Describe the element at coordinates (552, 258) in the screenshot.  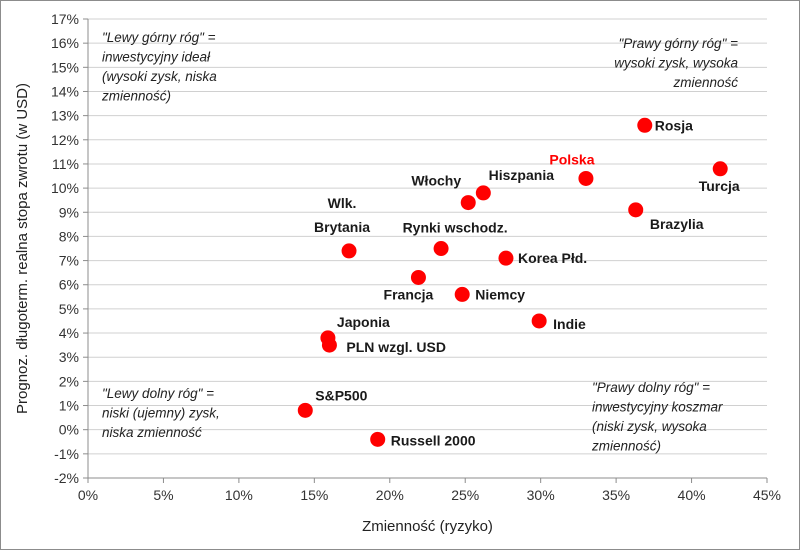
I see `point-label-korea-płd: Korea Płd.` at that location.